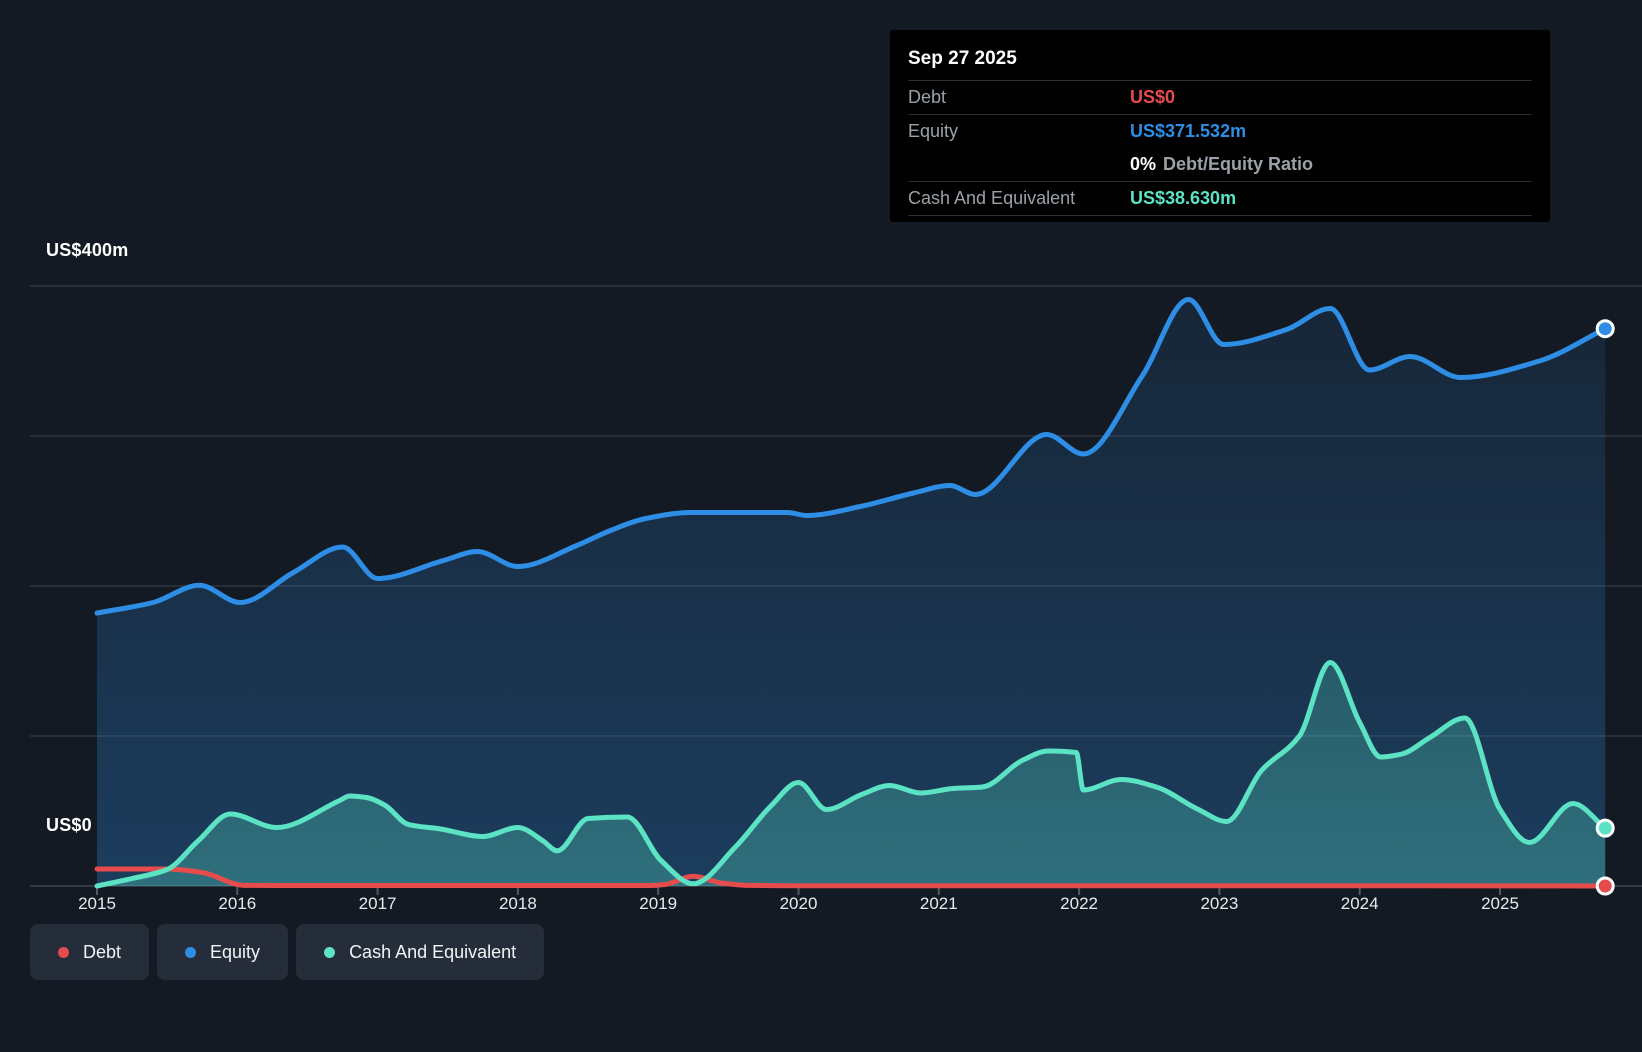  I want to click on x-axis-label-2015: 2015, so click(97, 903).